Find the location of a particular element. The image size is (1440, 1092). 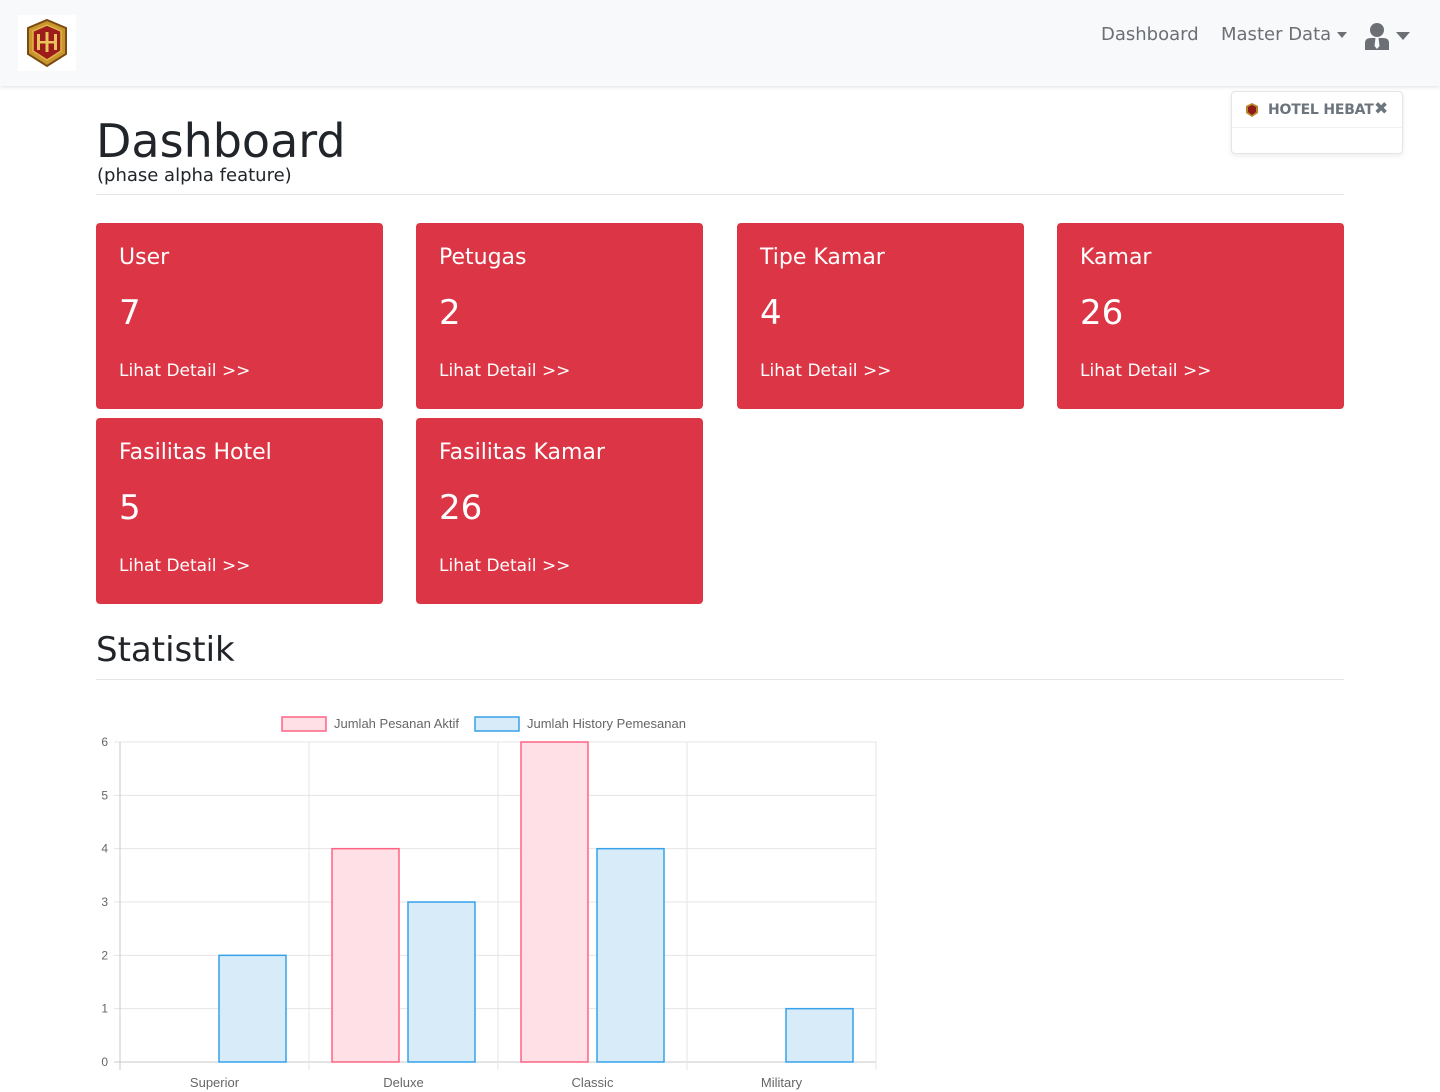

card-title: Petugas is located at coordinates (483, 257).